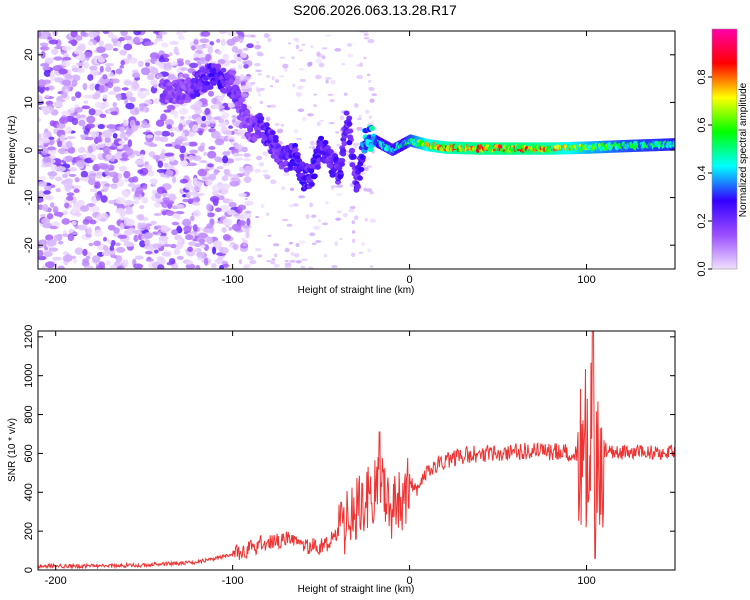  I want to click on y-tick-label: 1000, so click(29, 375).